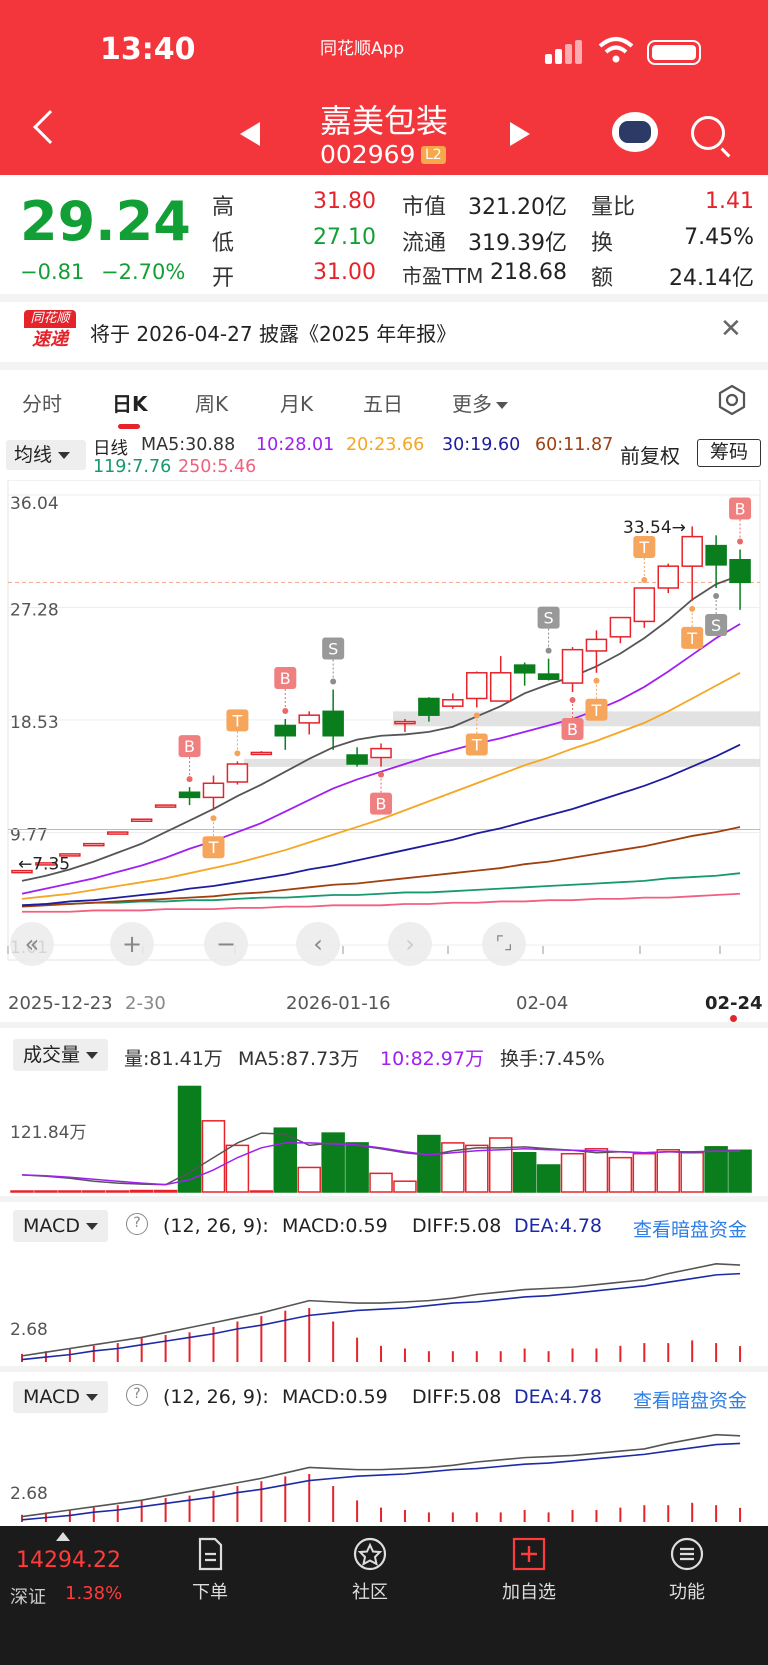 The height and width of the screenshot is (1665, 768). What do you see at coordinates (433, 155) in the screenshot?
I see `l2-badge: L2` at bounding box center [433, 155].